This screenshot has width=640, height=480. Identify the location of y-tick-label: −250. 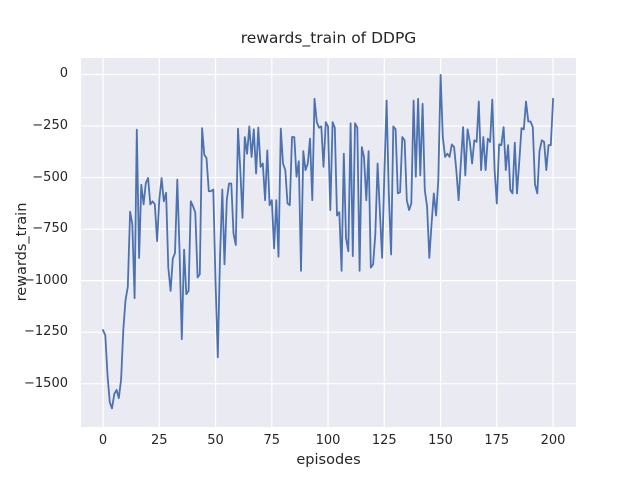
(50, 126).